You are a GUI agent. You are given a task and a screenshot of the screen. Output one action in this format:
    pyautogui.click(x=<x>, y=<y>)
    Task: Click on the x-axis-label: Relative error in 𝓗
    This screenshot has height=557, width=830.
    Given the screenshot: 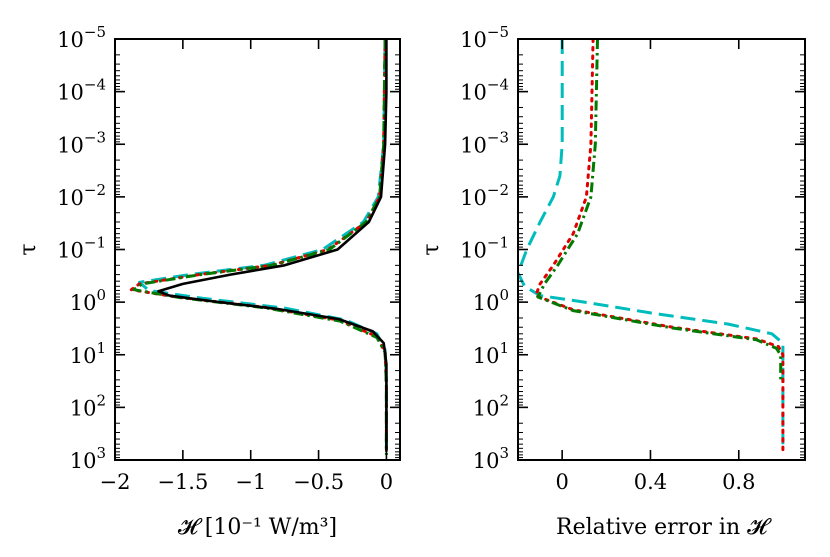 What is the action you would take?
    pyautogui.click(x=664, y=527)
    